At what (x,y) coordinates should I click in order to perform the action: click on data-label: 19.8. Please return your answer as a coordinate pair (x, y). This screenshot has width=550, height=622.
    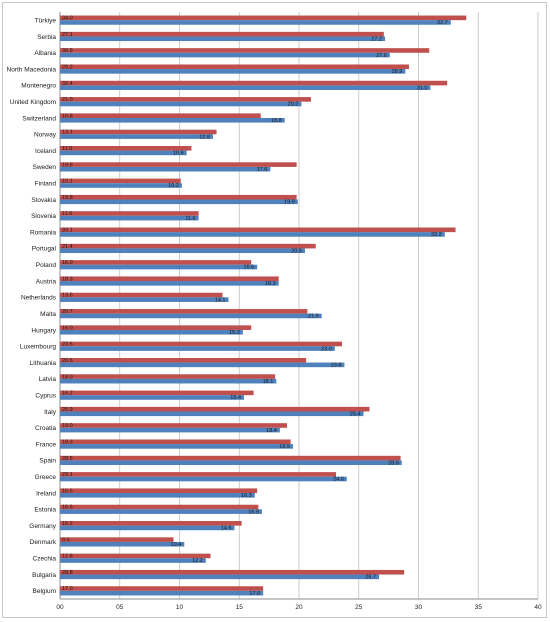
    Looking at the image, I should click on (67, 165).